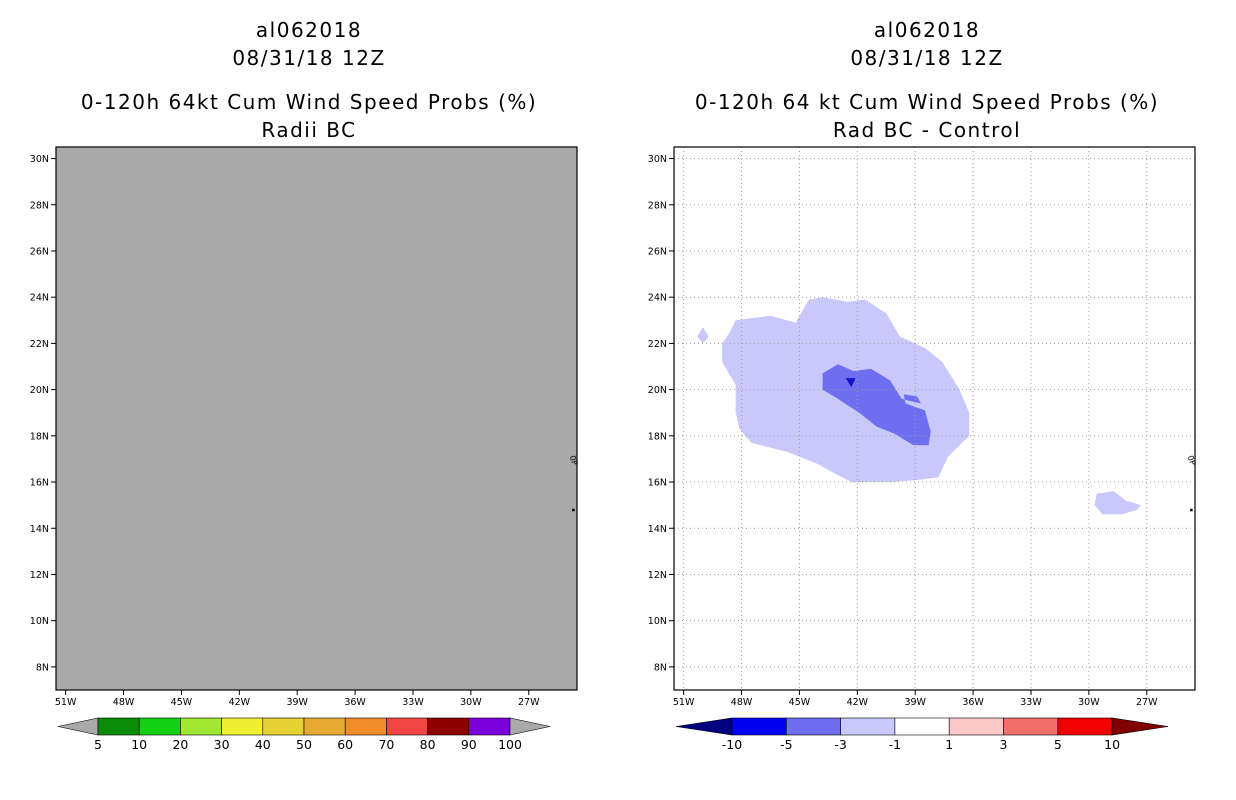  What do you see at coordinates (927, 130) in the screenshot?
I see `subtitle: Rad BC - Control` at bounding box center [927, 130].